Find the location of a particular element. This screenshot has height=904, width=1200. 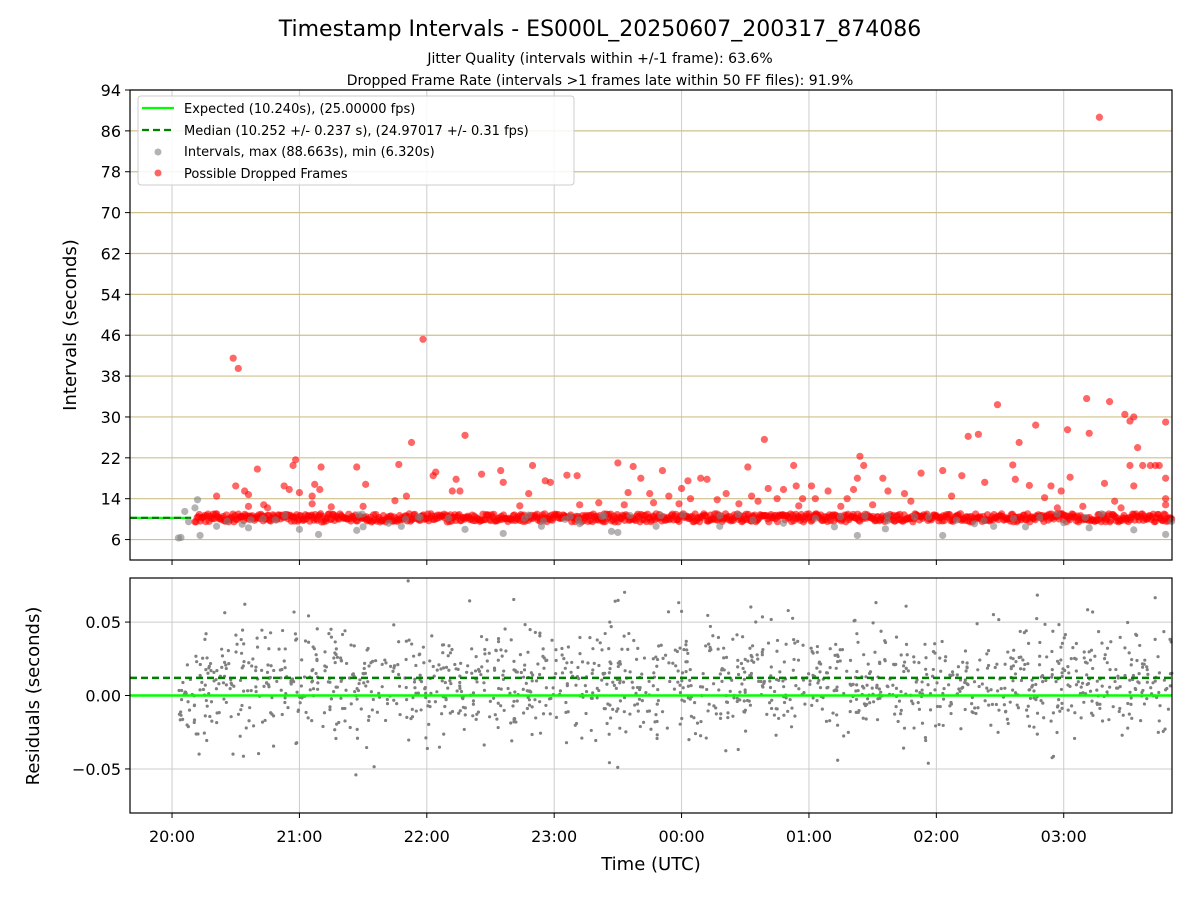

bottom-y-tick-label-1: 0.00 is located at coordinates (103, 696).